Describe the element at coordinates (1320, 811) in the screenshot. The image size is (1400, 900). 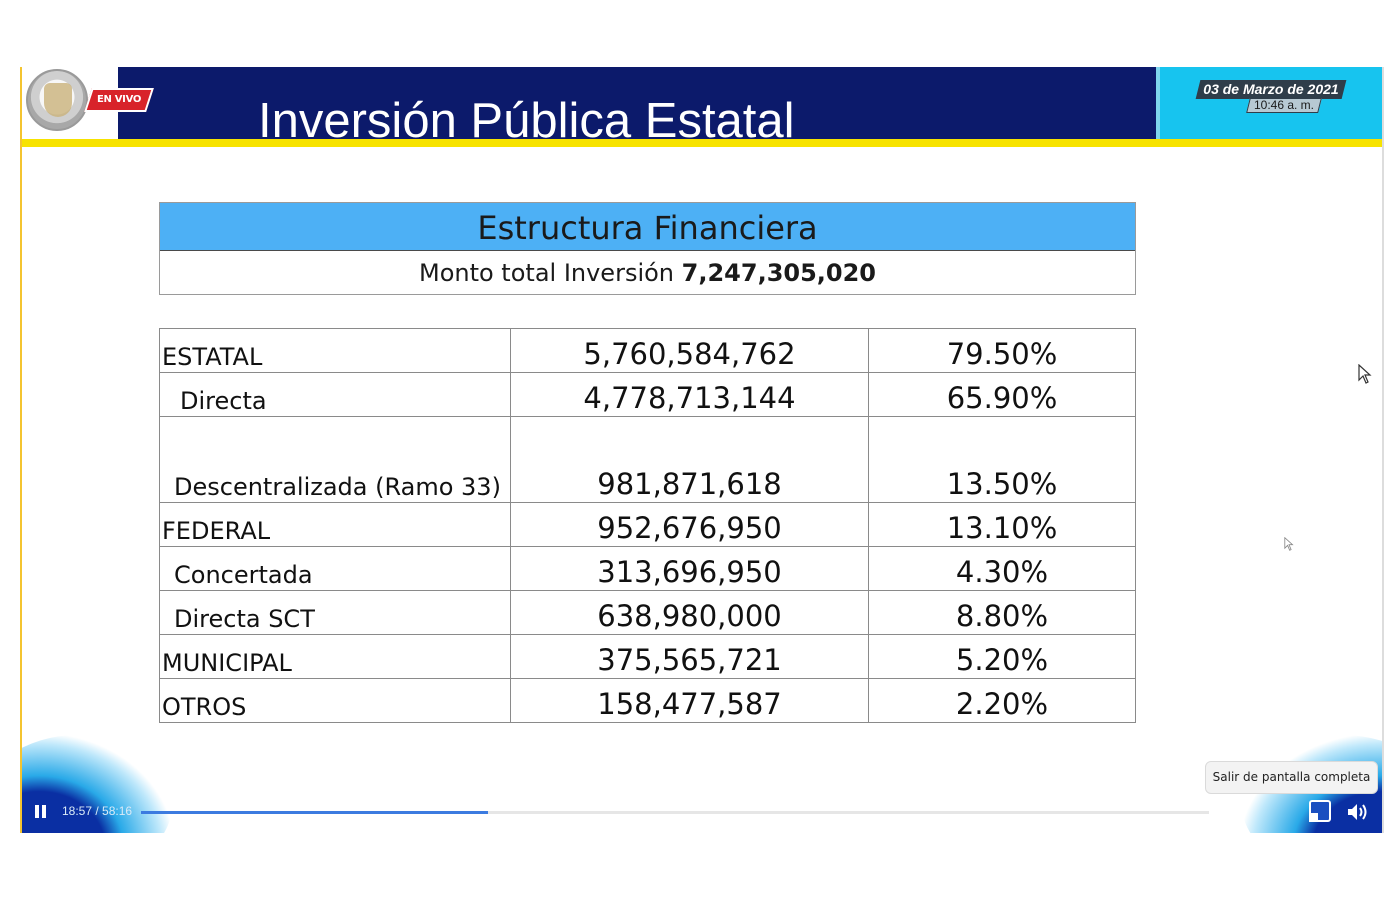
I see `exit-fullscreen-button` at that location.